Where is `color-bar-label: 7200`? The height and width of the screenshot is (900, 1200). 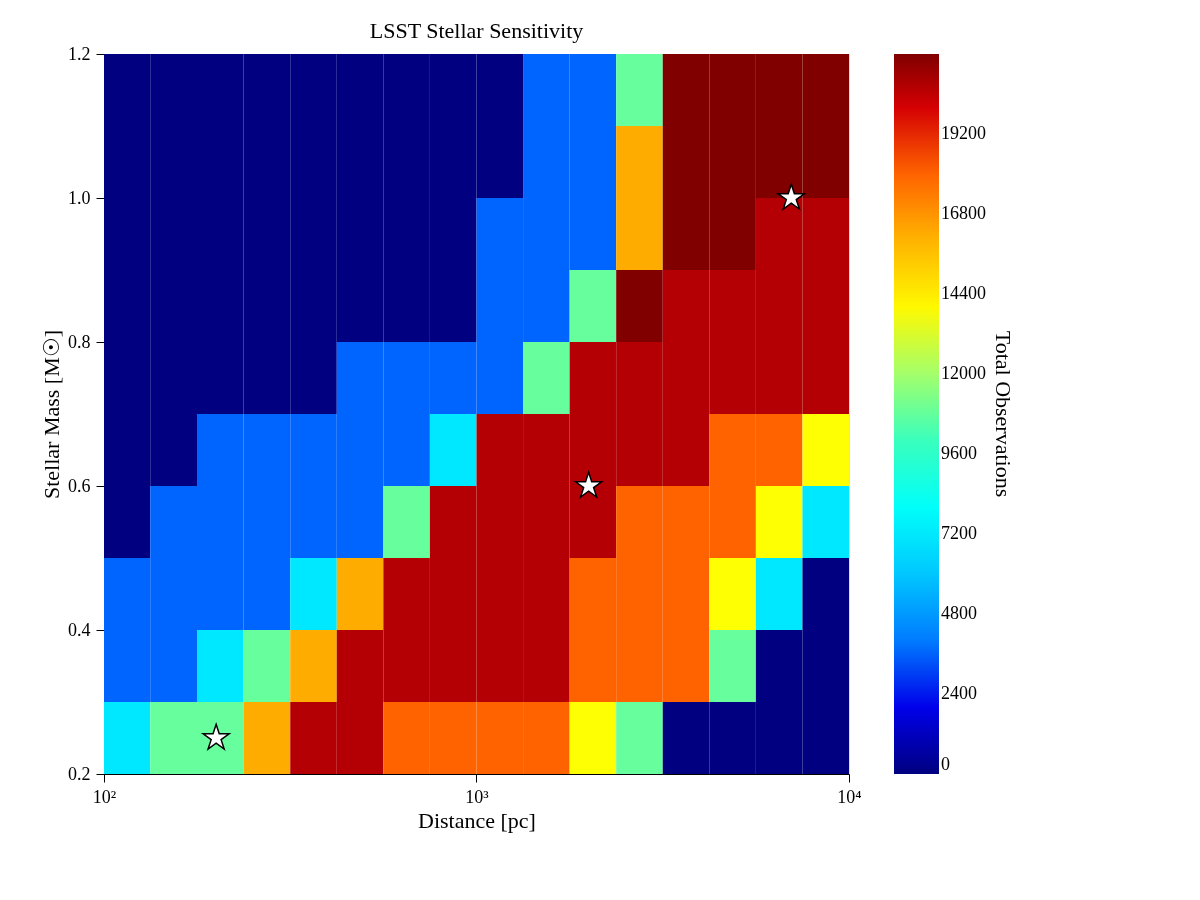 color-bar-label: 7200 is located at coordinates (959, 533).